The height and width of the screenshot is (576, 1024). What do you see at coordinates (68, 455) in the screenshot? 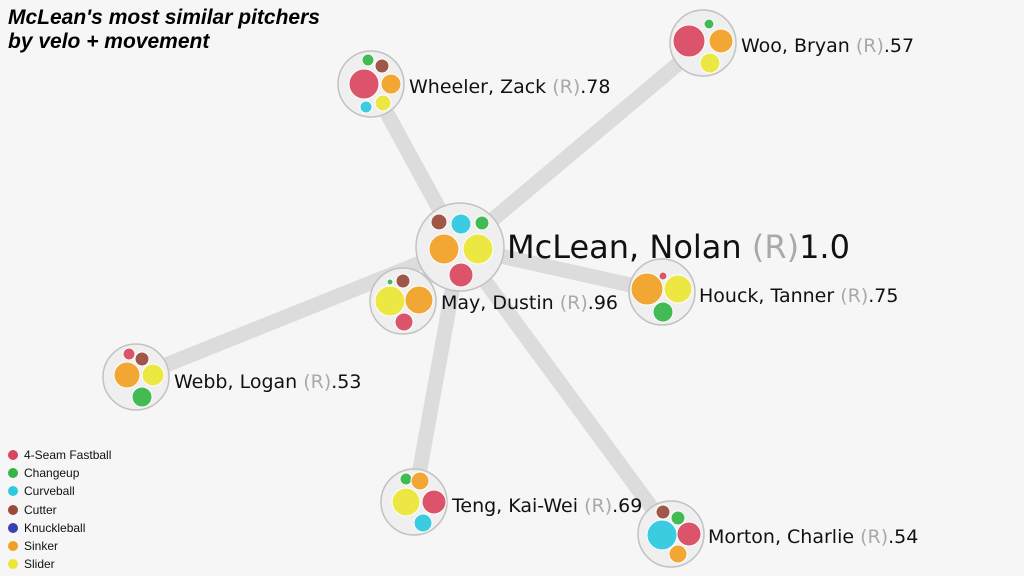
I see `legend-label: 4-Seam Fastball` at bounding box center [68, 455].